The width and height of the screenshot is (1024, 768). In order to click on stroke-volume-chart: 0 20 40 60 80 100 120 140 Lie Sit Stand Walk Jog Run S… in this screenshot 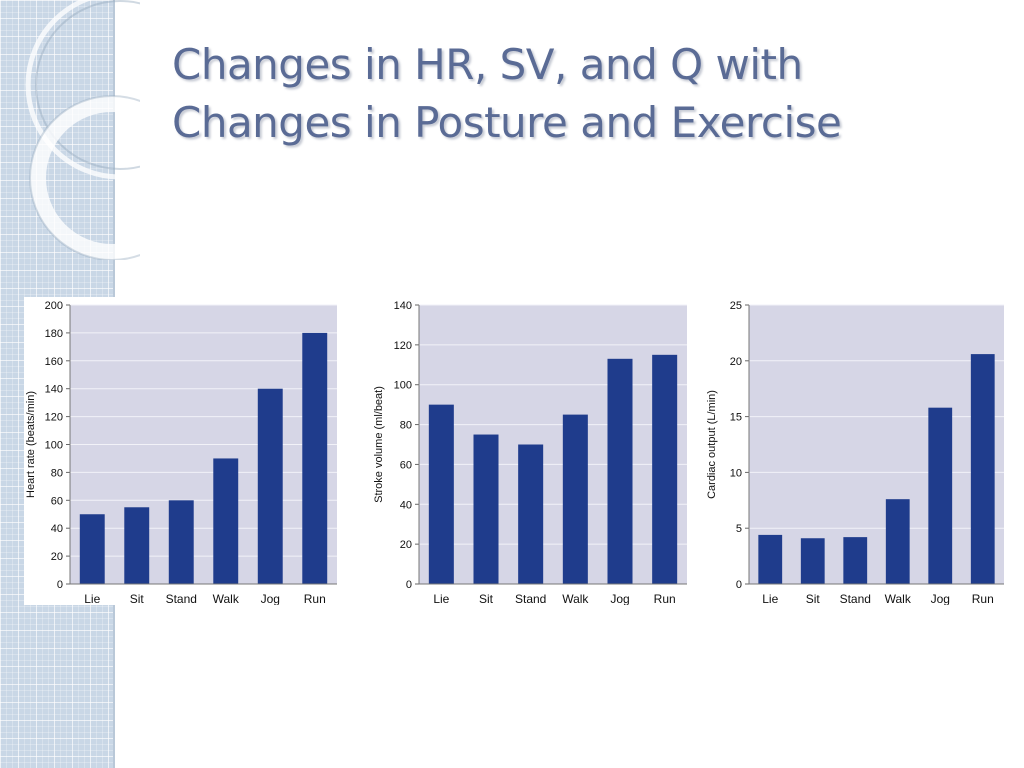, I will do `click(532, 451)`.